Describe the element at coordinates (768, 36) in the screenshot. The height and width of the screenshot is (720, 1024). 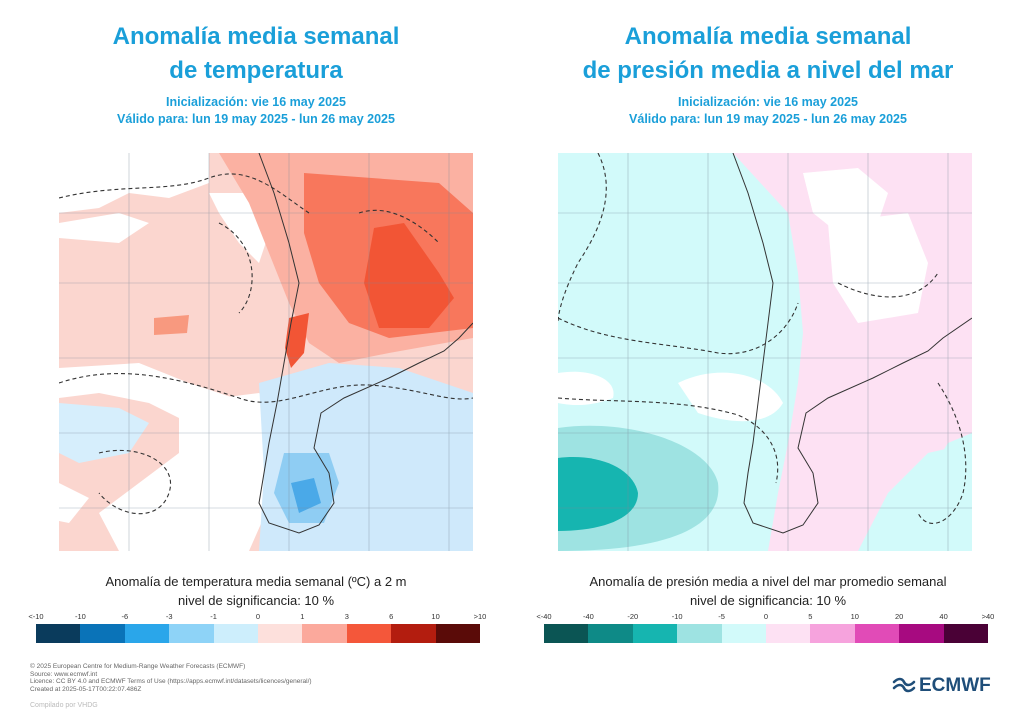
I see `pressure-title-line1: Anomalía media semanal` at that location.